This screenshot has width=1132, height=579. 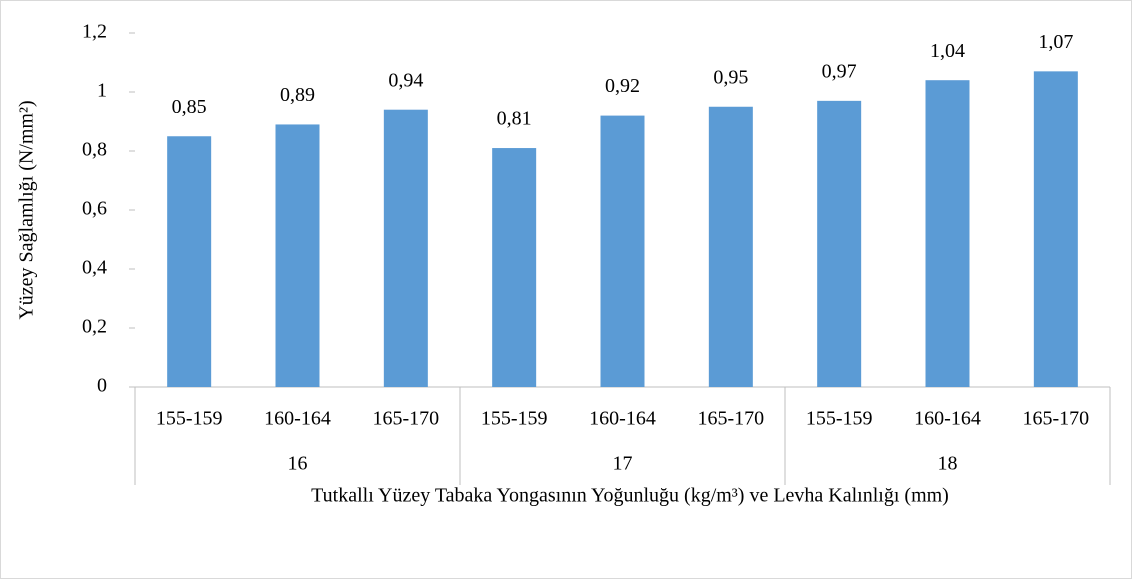 What do you see at coordinates (94, 150) in the screenshot?
I see `y-tick-label: 0,8` at bounding box center [94, 150].